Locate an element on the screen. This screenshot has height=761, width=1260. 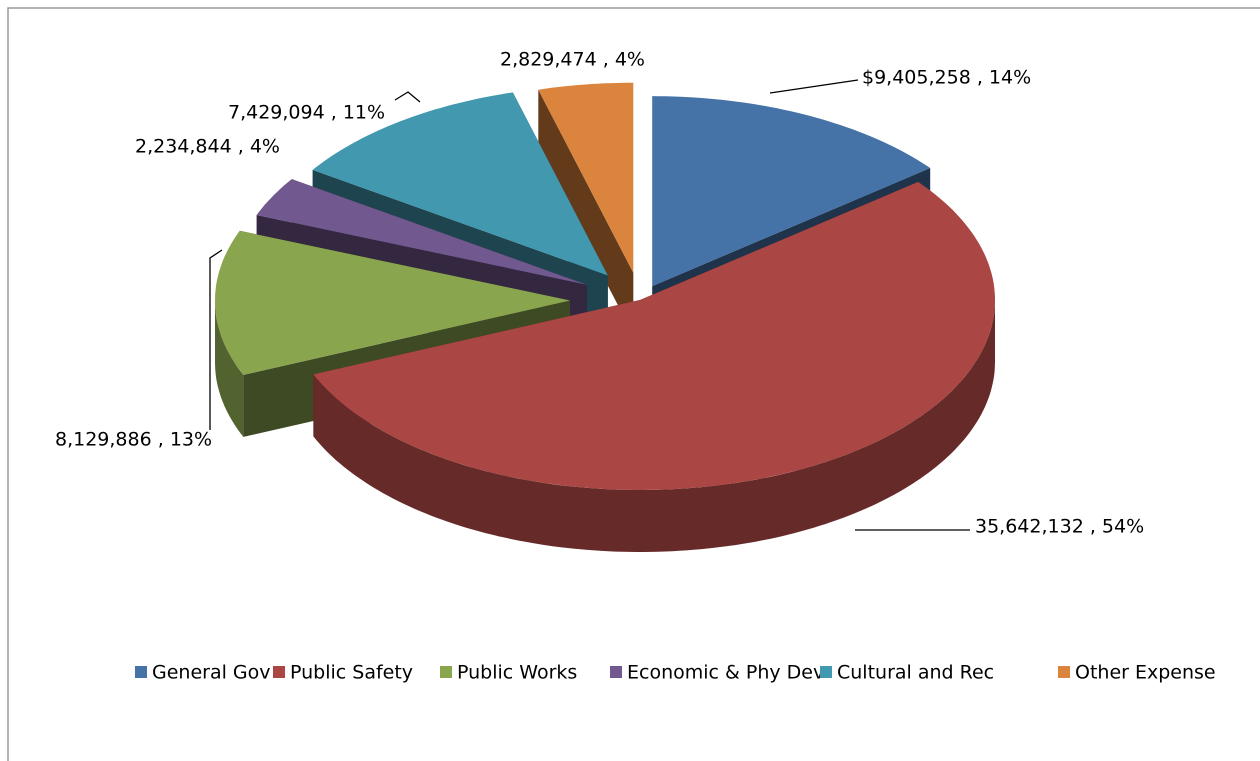
slice-side is located at coordinates (586, 212).